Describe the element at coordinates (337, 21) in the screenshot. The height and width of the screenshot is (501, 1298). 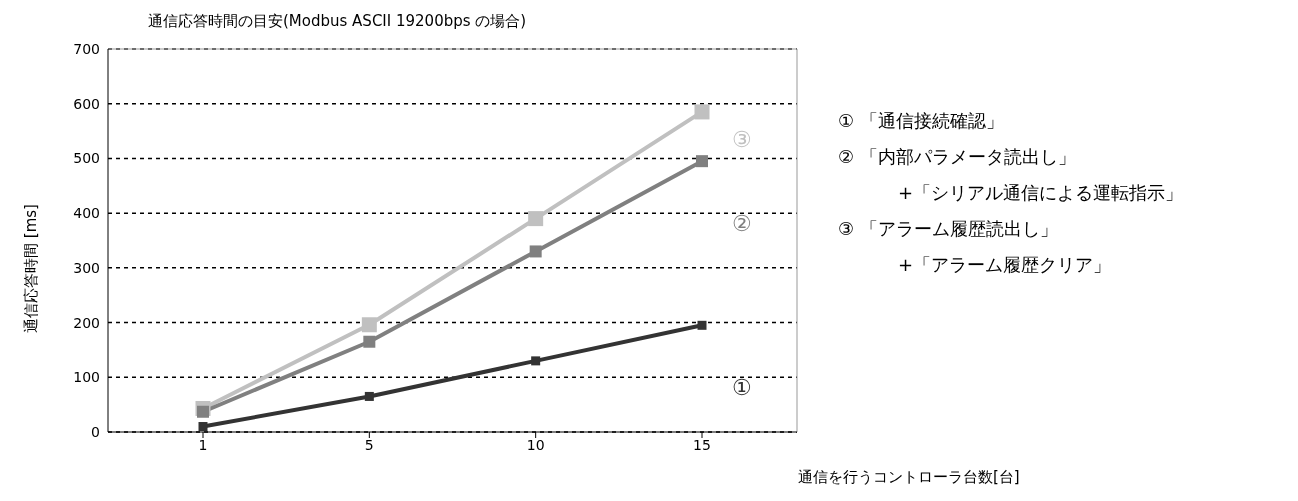
I see `chart-title: 通信応答時間の目安(Modbus ASCII 19200bps の場合)` at that location.